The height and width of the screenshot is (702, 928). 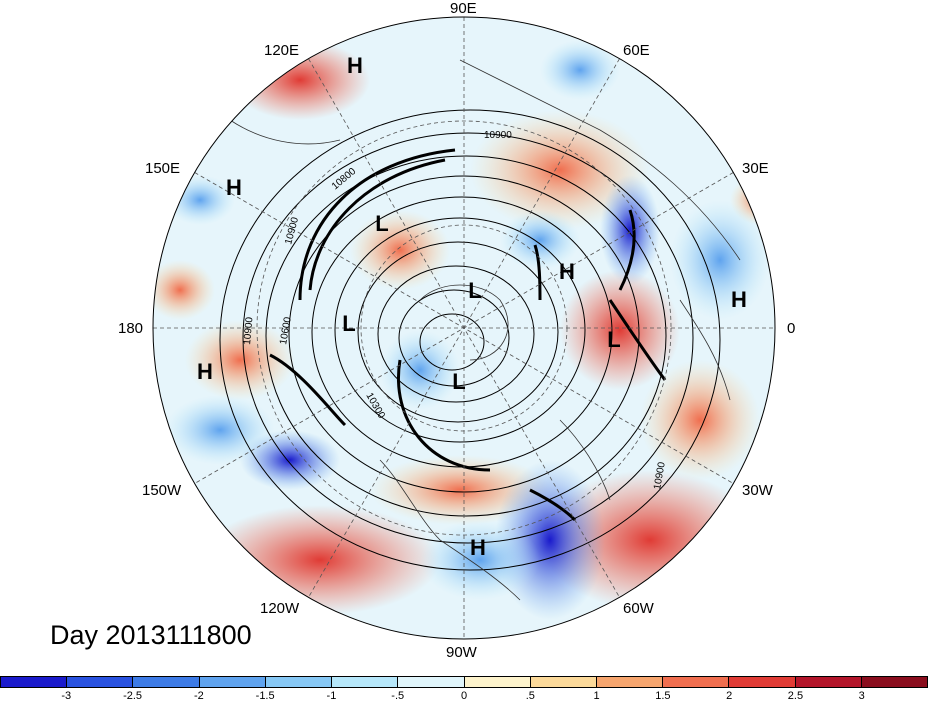 I want to click on colorbar-tick-label: .5, so click(x=530, y=696).